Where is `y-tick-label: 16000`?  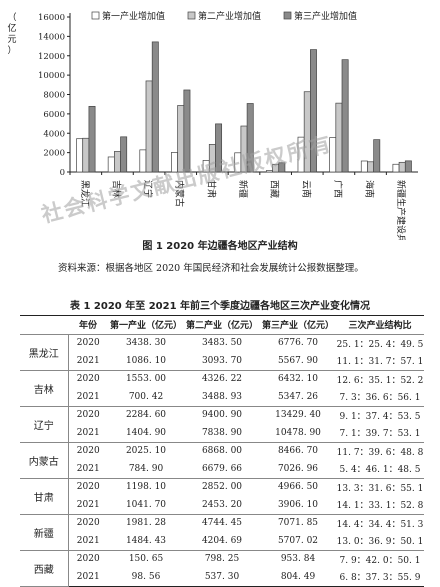
y-tick-label: 16000 is located at coordinates (51, 18).